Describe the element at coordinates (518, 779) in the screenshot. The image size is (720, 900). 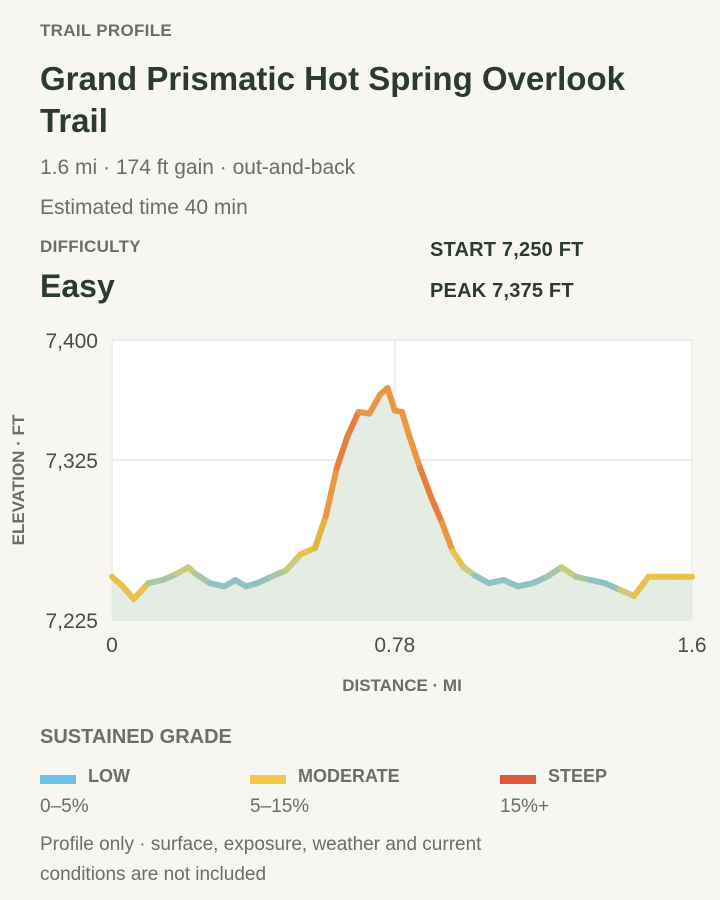
I see `legend-swatch-steep` at that location.